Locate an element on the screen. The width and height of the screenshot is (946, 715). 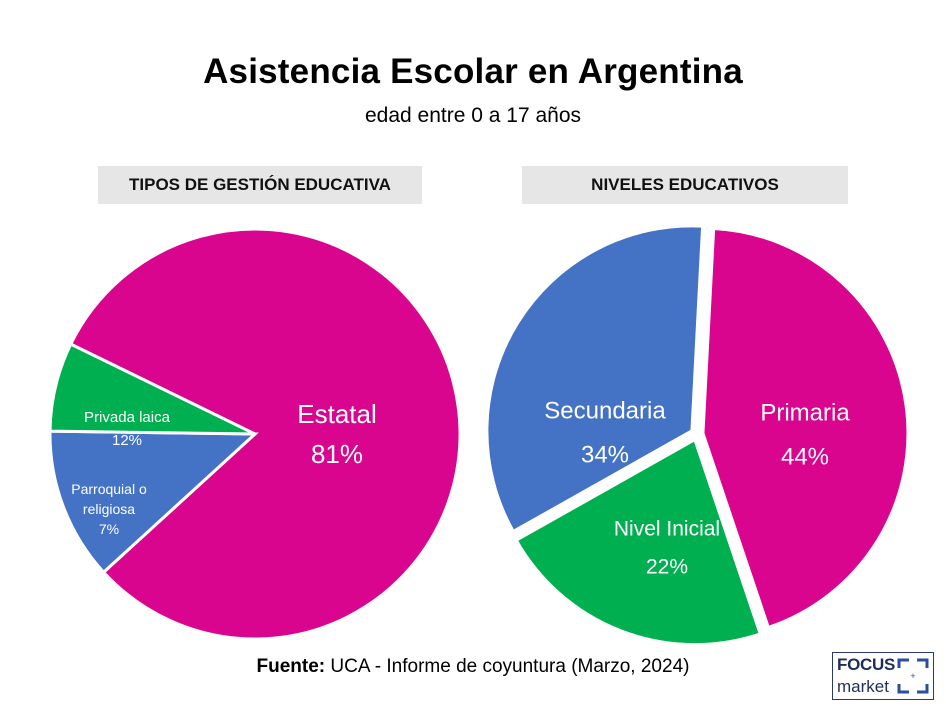
slice-value-nivel-inicial: 22% is located at coordinates (667, 566).